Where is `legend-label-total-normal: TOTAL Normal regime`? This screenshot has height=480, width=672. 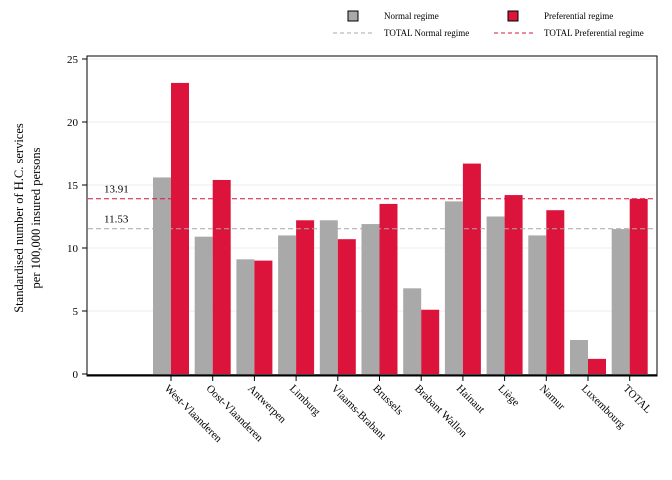
legend-label-total-normal: TOTAL Normal regime is located at coordinates (426, 33).